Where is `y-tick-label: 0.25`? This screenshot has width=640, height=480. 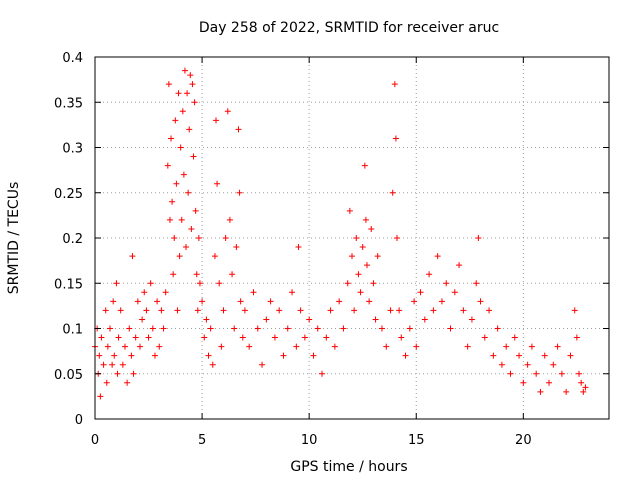 y-tick-label: 0.25 is located at coordinates (68, 194).